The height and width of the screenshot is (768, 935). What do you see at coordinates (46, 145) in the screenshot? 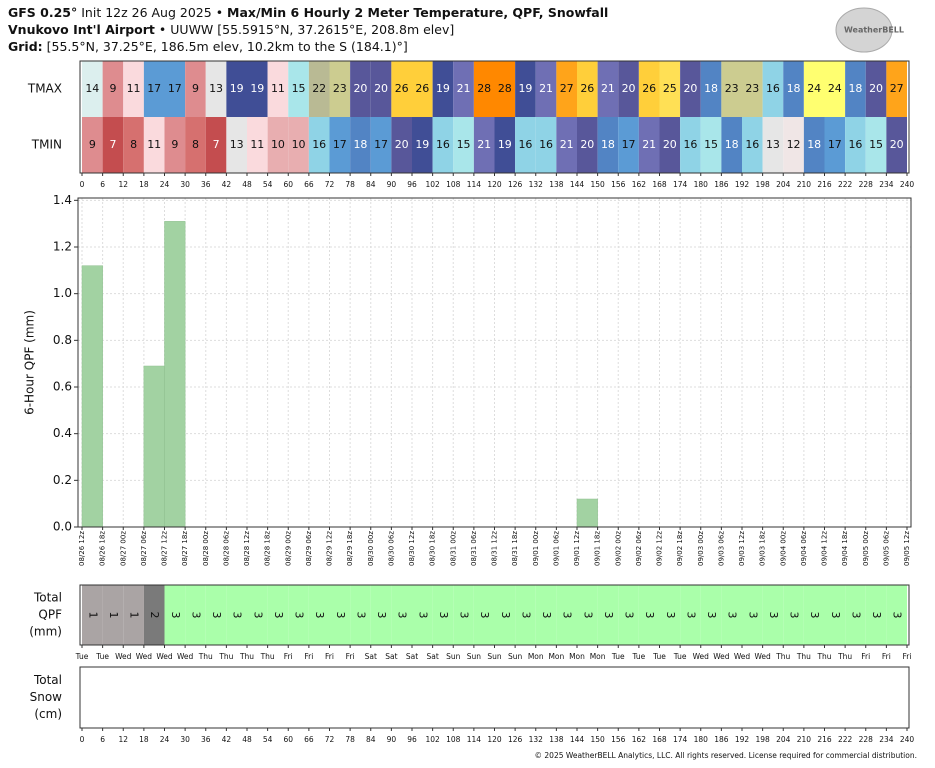
I see `row-label: TMIN` at bounding box center [46, 145].